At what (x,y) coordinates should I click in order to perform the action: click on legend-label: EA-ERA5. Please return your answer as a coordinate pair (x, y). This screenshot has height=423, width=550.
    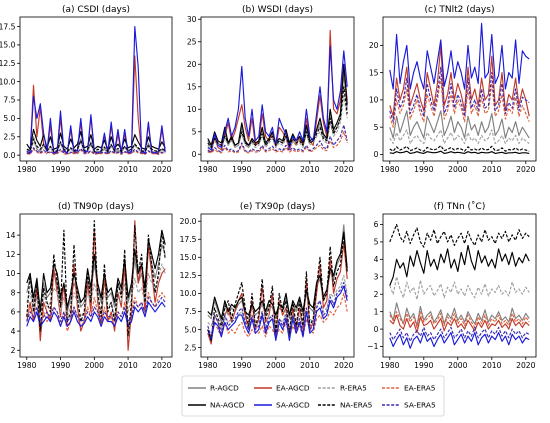
    Looking at the image, I should click on (420, 388).